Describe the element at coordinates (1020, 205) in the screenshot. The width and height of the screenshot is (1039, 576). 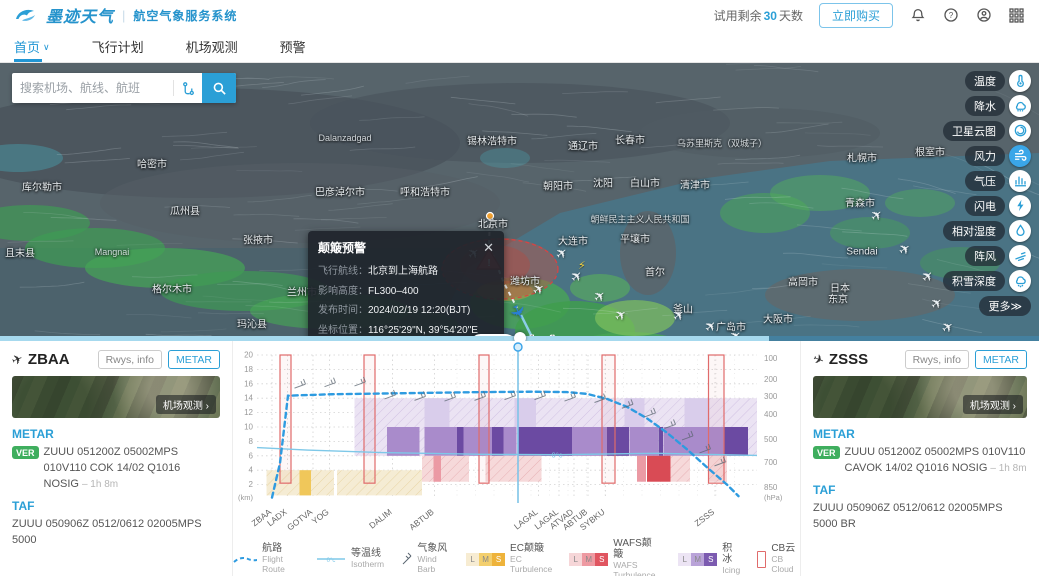
I see `lightning-icon` at that location.